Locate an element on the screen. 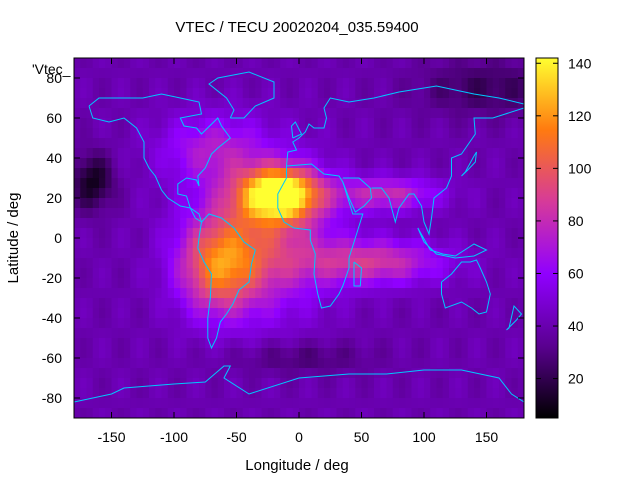 The height and width of the screenshot is (480, 640). colorbar-tick-label: 20 is located at coordinates (576, 379).